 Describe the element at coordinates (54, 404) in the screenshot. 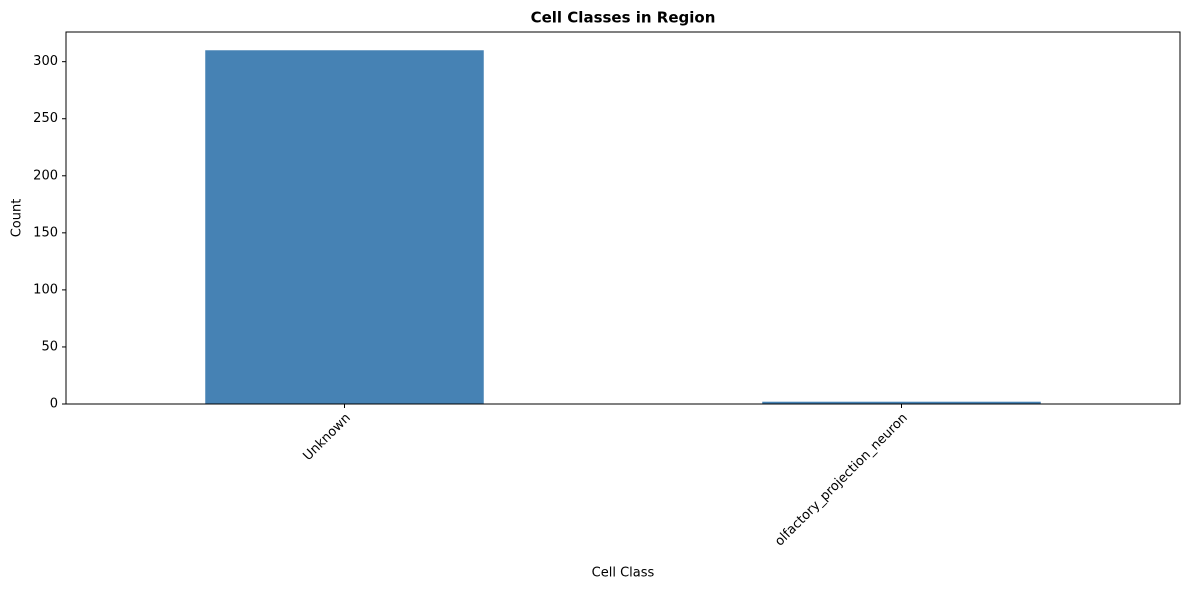

I see `y-tick-label: 0` at that location.